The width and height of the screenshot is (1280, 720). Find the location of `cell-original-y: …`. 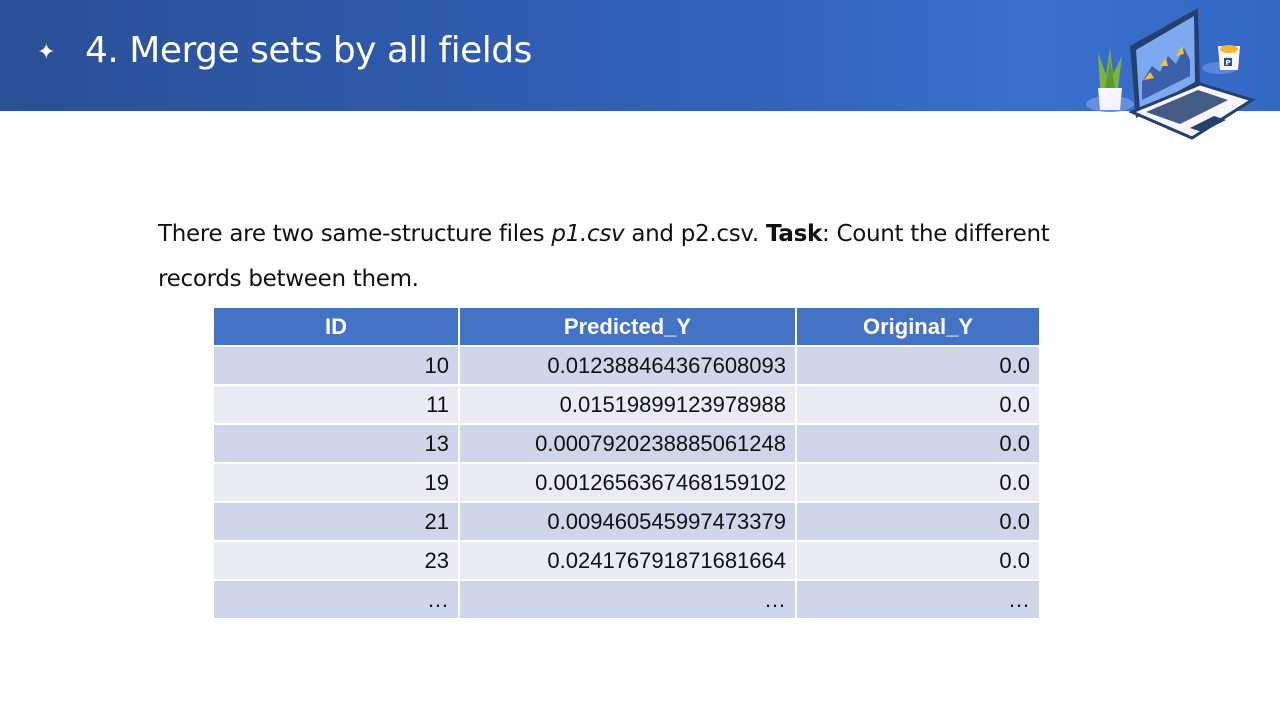

cell-original-y: … is located at coordinates (918, 598).